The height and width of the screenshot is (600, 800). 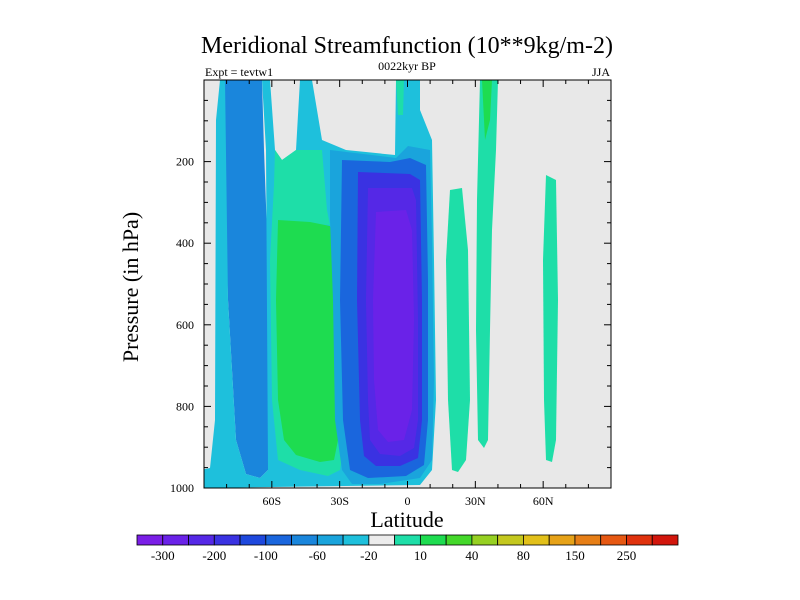 I want to click on contour-sh-ferrel-core, so click(x=309, y=341).